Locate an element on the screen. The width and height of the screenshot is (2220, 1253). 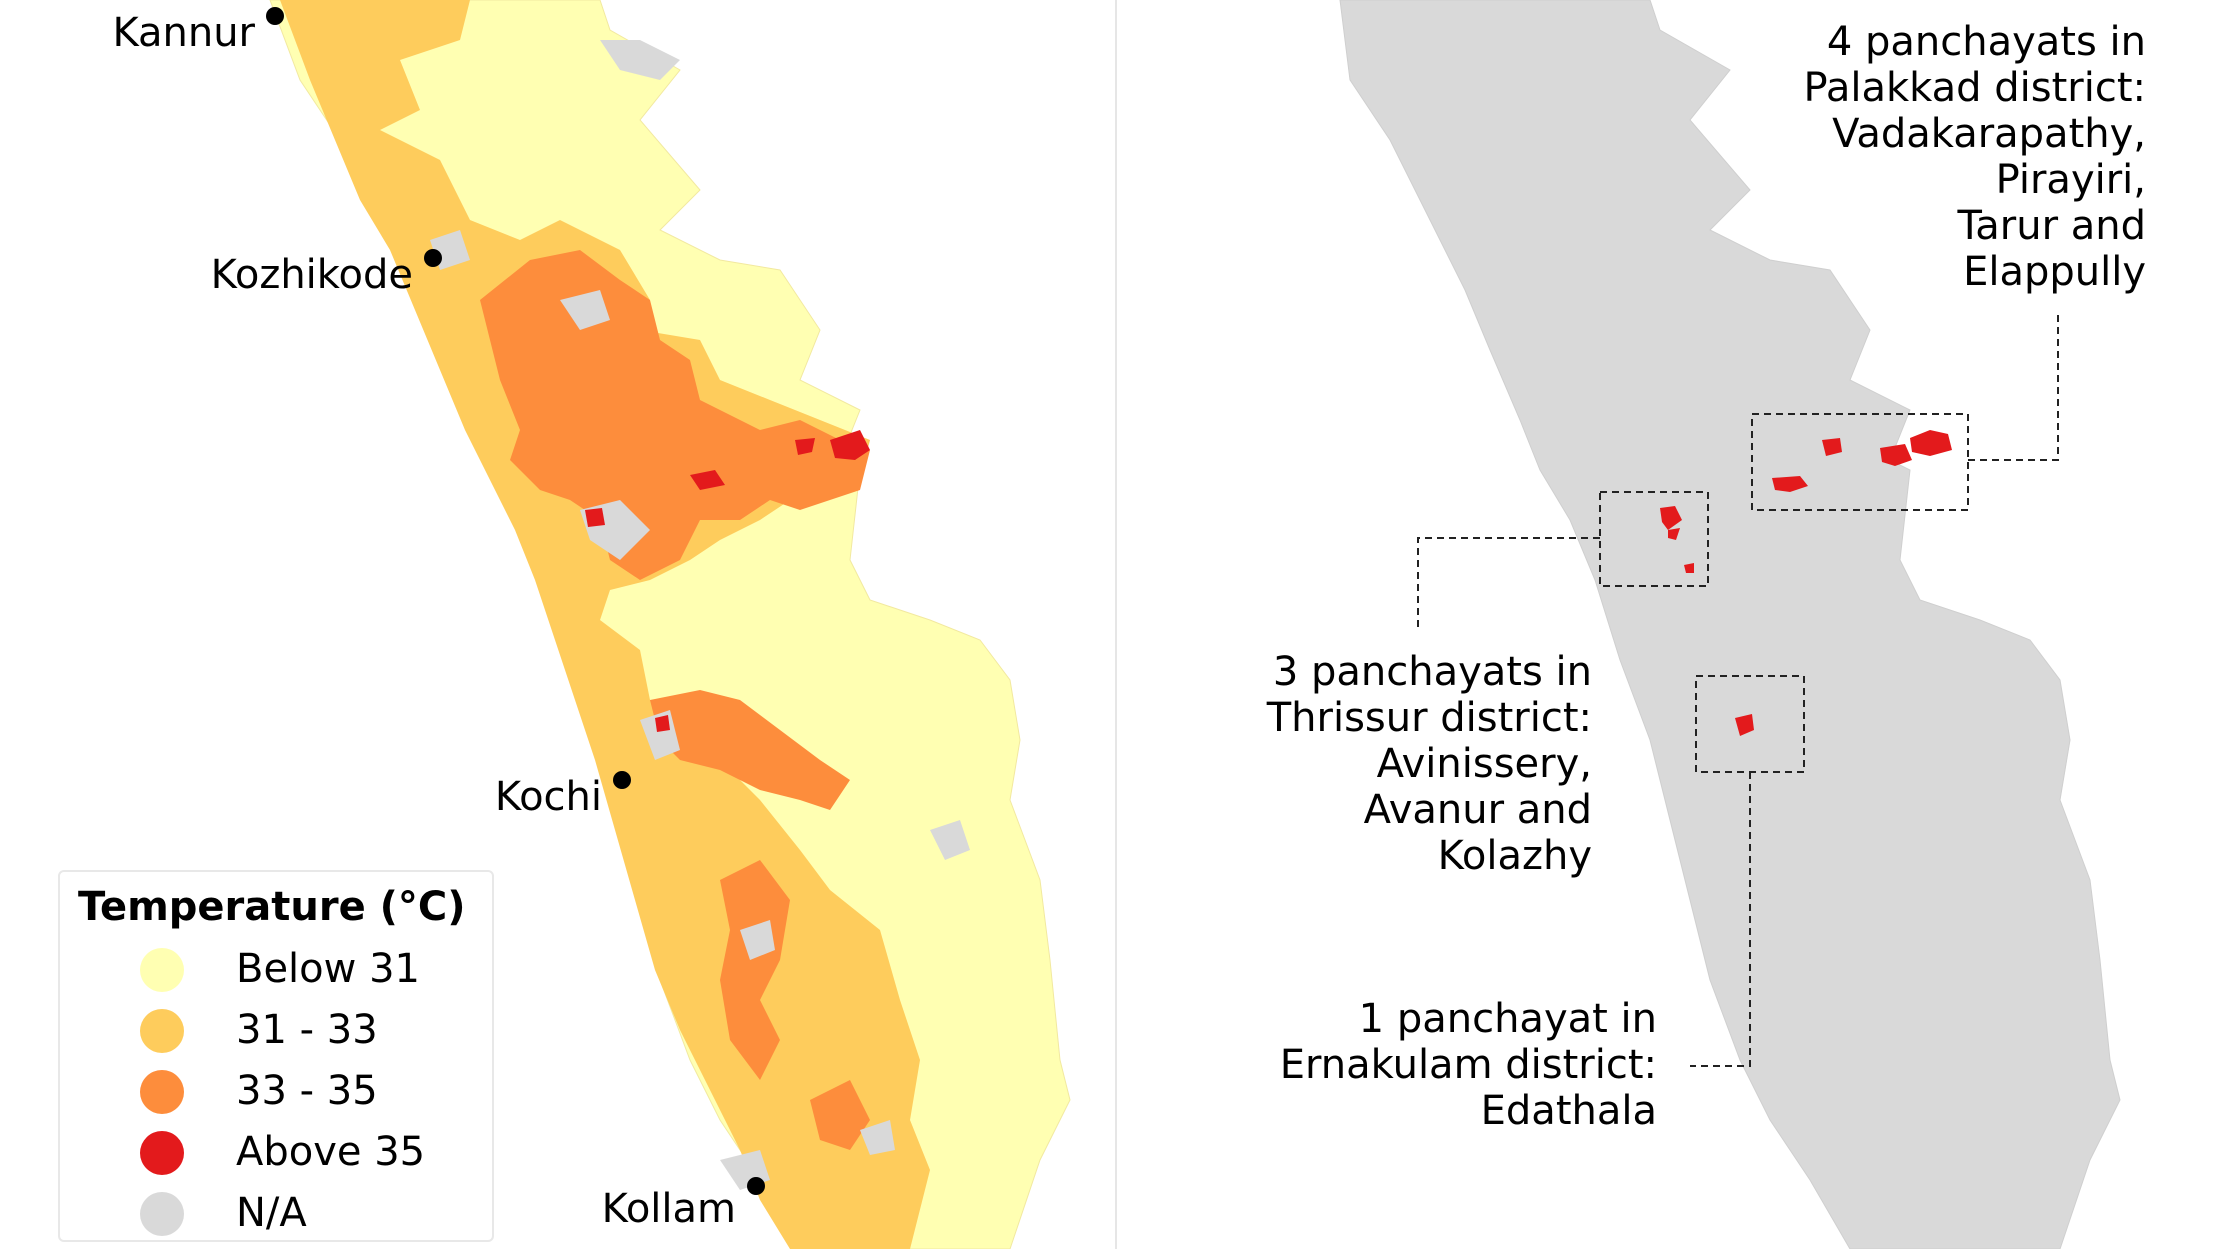
palakkad-leader is located at coordinates (2013, 387).